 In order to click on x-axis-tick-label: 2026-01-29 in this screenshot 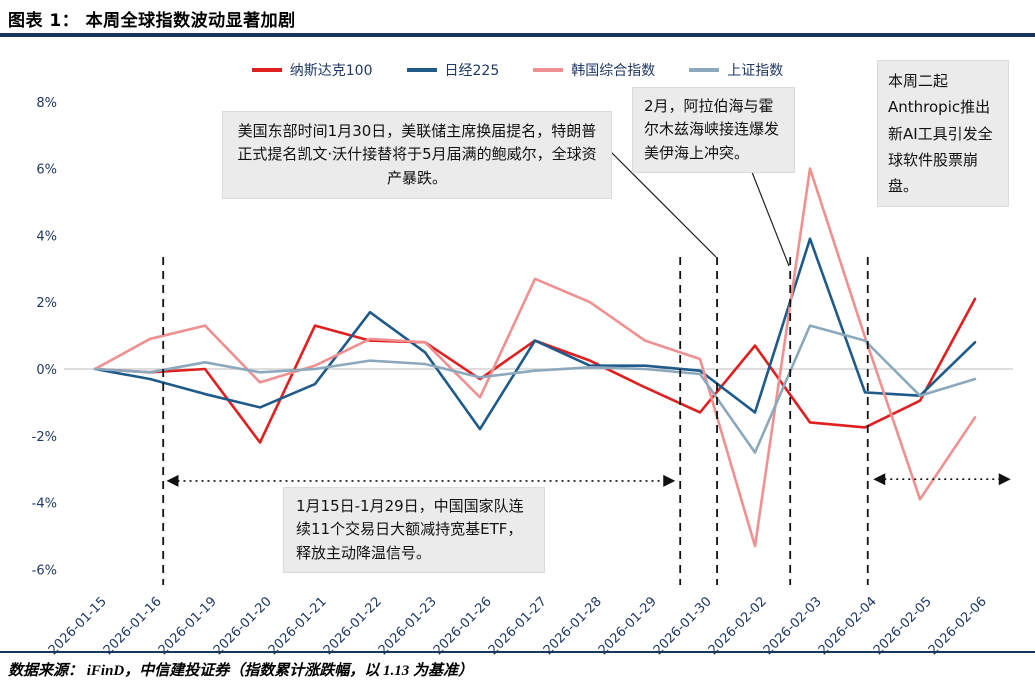, I will do `click(628, 626)`.